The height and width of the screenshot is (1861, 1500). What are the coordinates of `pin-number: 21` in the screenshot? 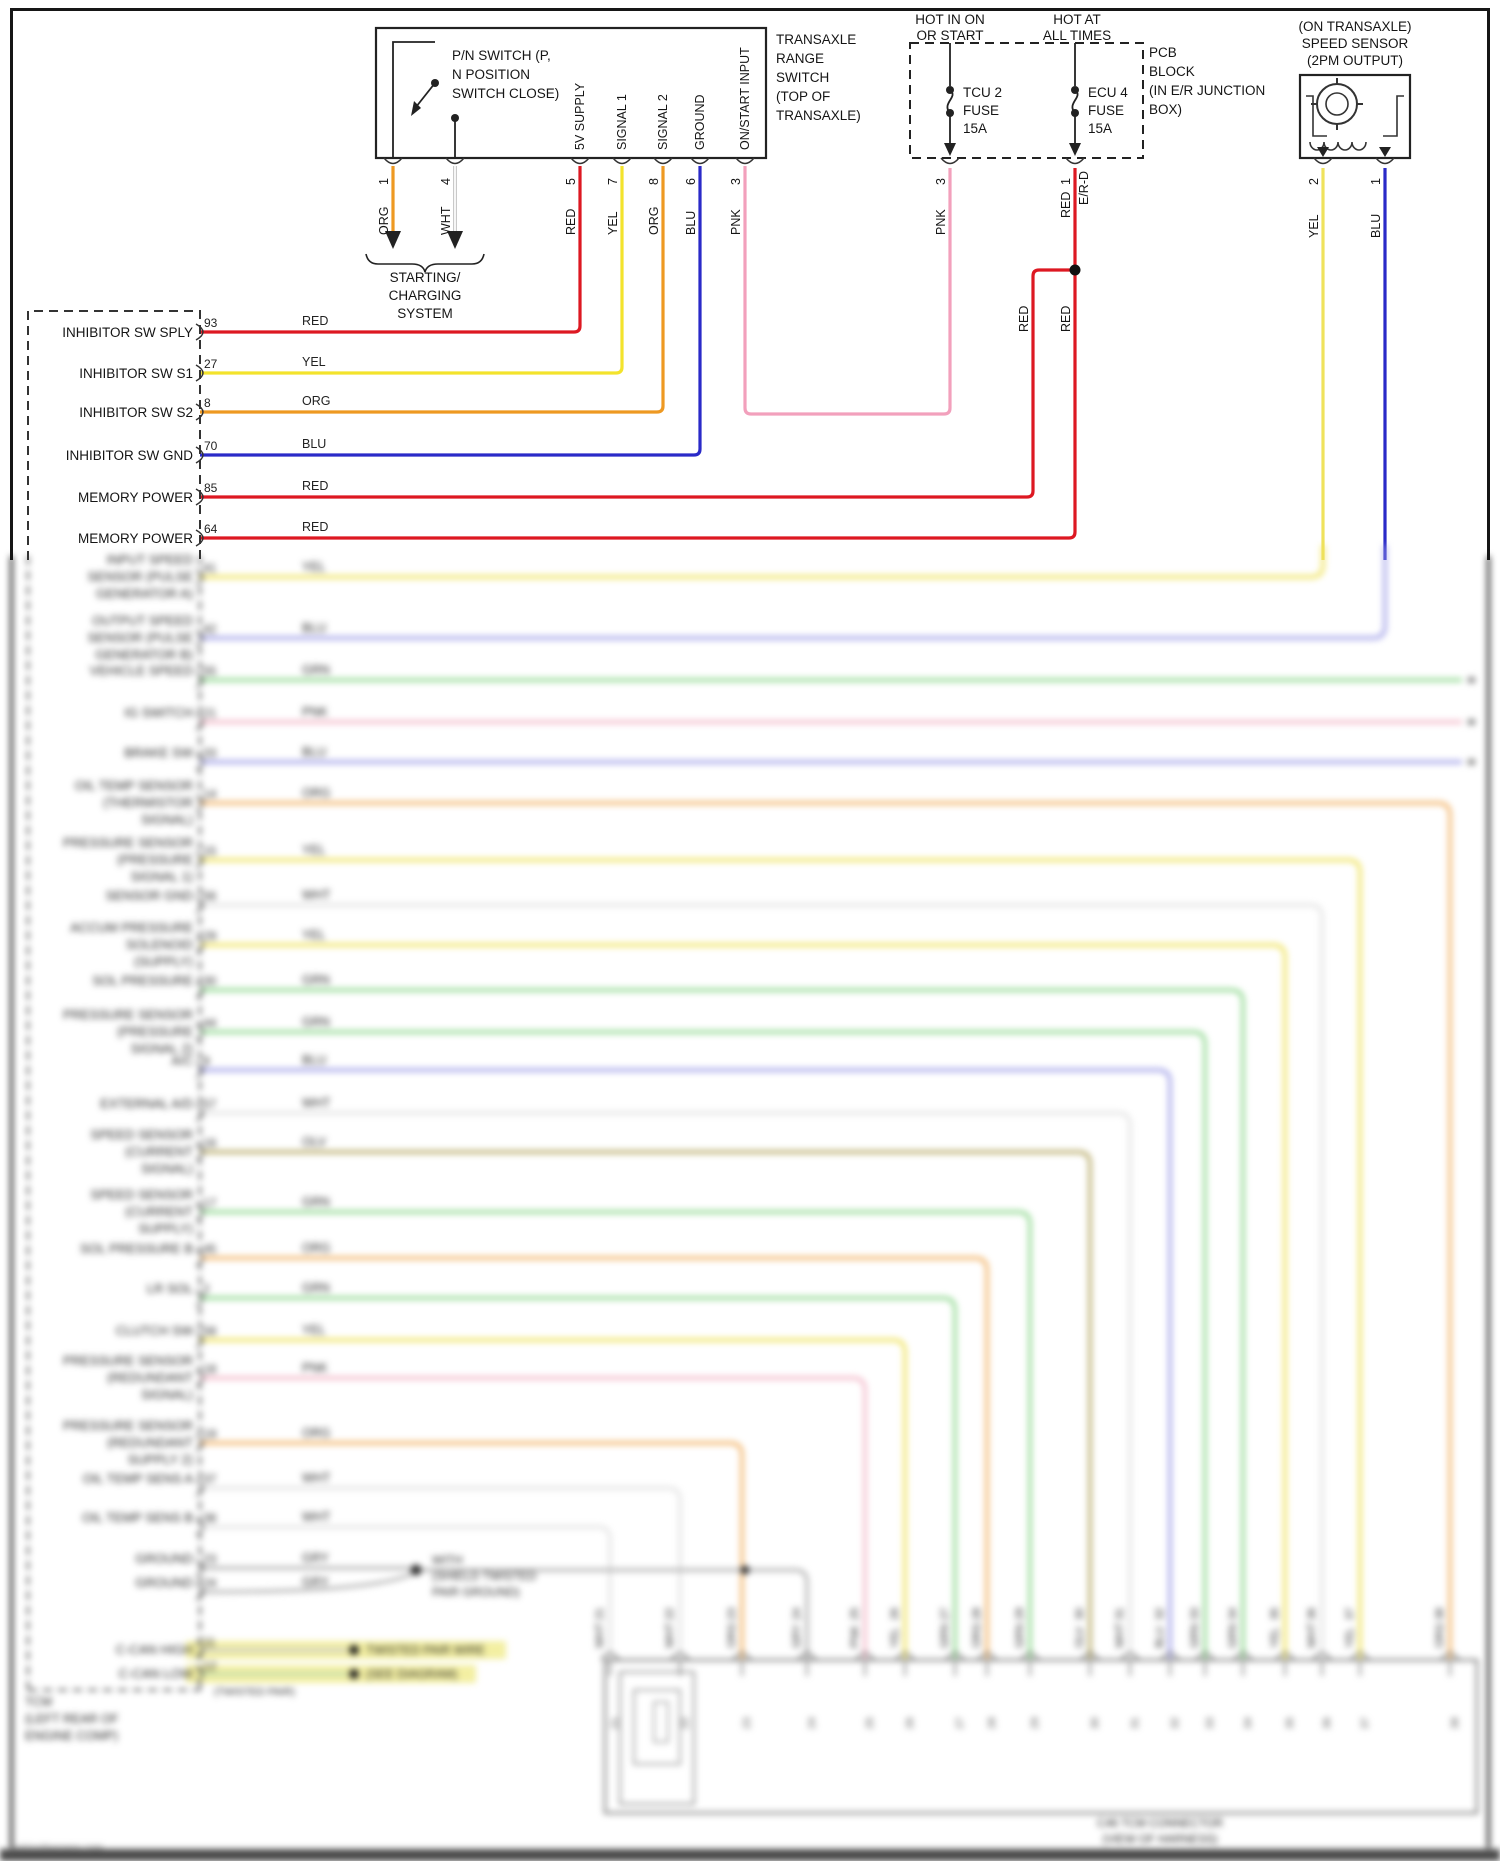 It's located at (210, 713).